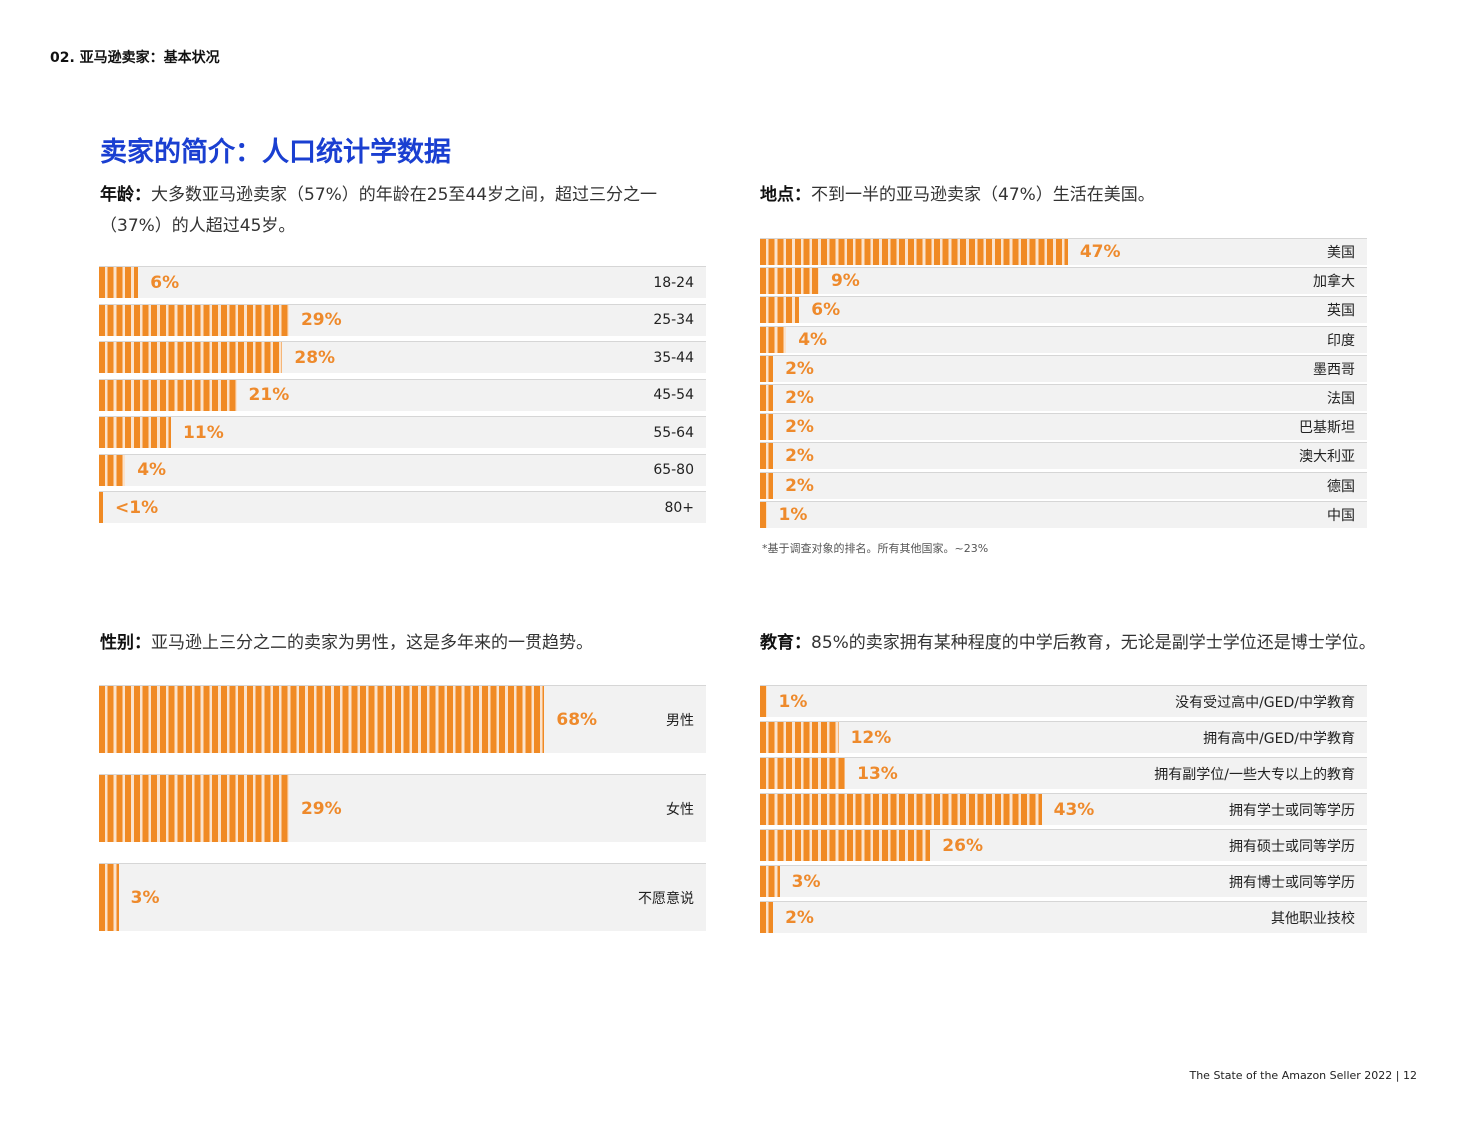 This screenshot has height=1133, width=1467. Describe the element at coordinates (372, 643) in the screenshot. I see `gender-text: 亚马逊上三分之二的卖家为男性，这是多年来的一贯趋势。` at that location.